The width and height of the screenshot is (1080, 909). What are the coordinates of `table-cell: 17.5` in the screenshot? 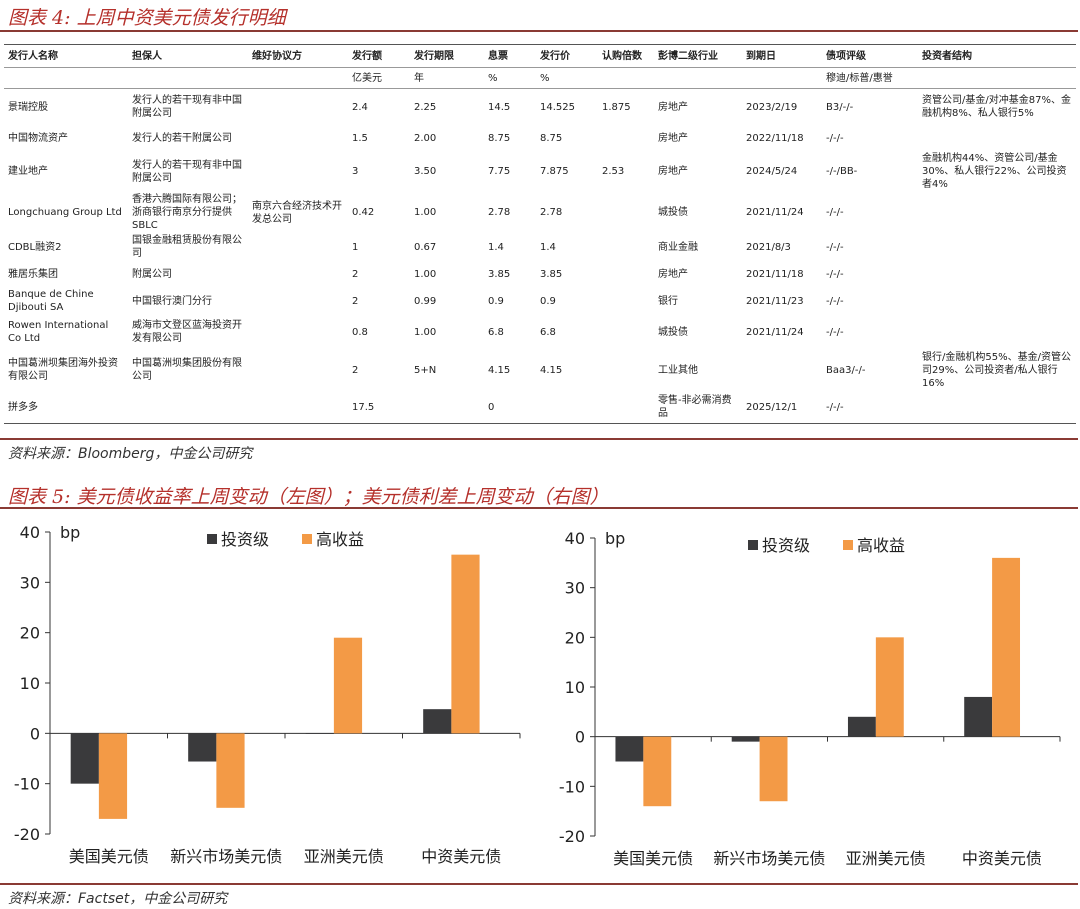 It's located at (379, 407).